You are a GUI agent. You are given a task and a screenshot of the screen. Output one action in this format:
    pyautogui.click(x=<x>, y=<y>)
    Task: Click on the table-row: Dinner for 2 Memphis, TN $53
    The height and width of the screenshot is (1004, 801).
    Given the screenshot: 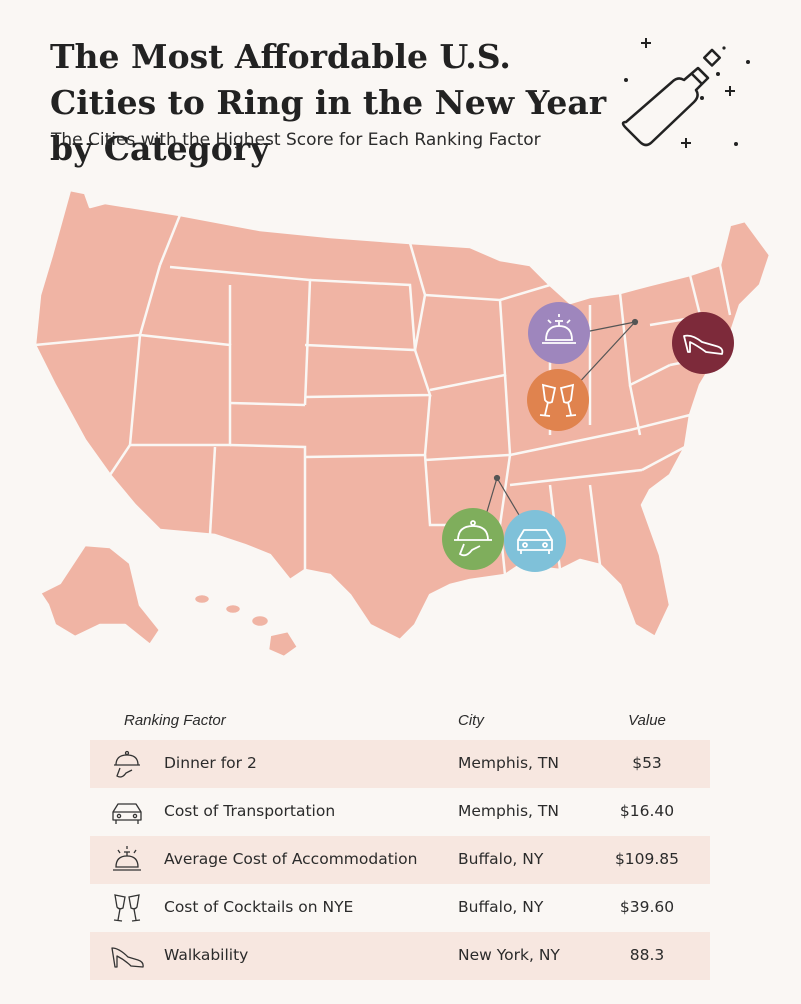 What is the action you would take?
    pyautogui.click(x=400, y=764)
    